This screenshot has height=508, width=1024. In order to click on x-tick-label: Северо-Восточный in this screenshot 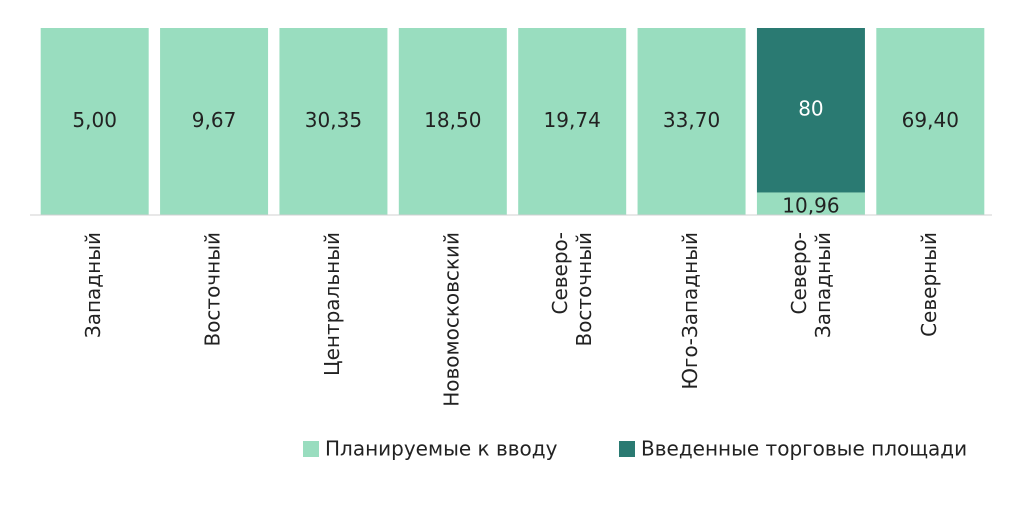, I will do `click(572, 289)`.